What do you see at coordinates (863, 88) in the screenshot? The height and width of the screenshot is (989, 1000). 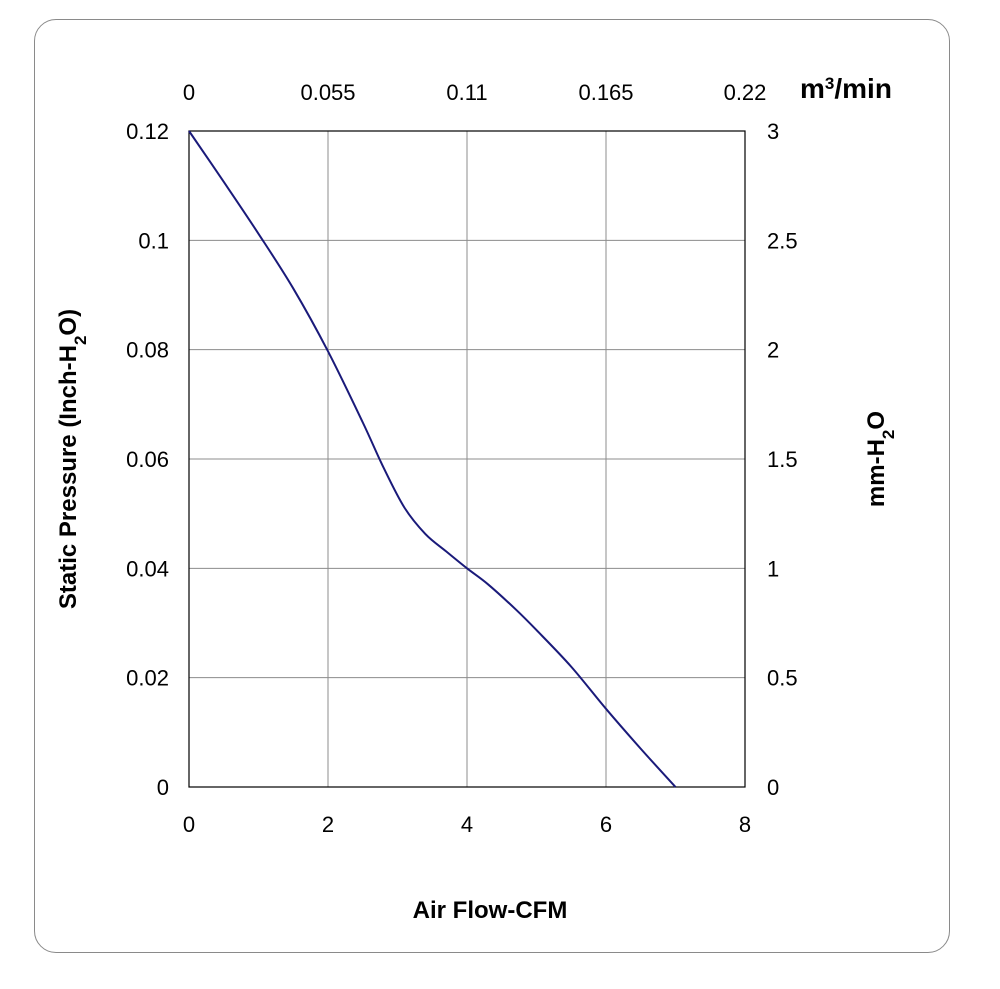 I see `x2-axis-title-end: /min` at bounding box center [863, 88].